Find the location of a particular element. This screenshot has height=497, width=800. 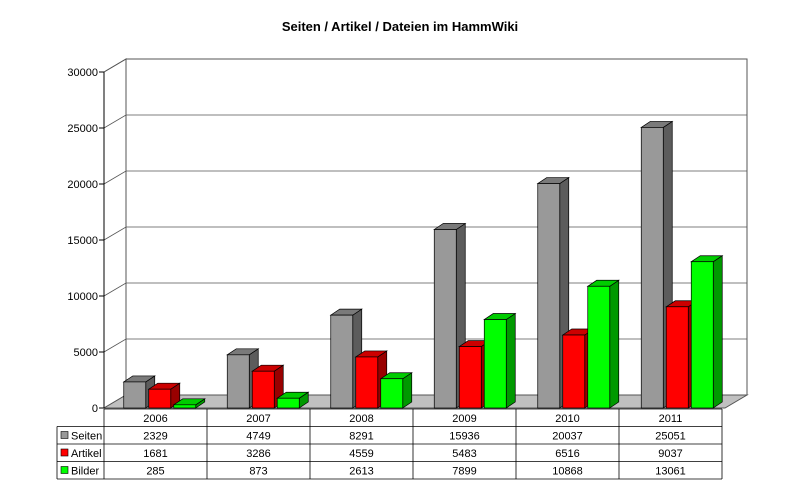

y-tick-label: 25000 is located at coordinates (82, 129).